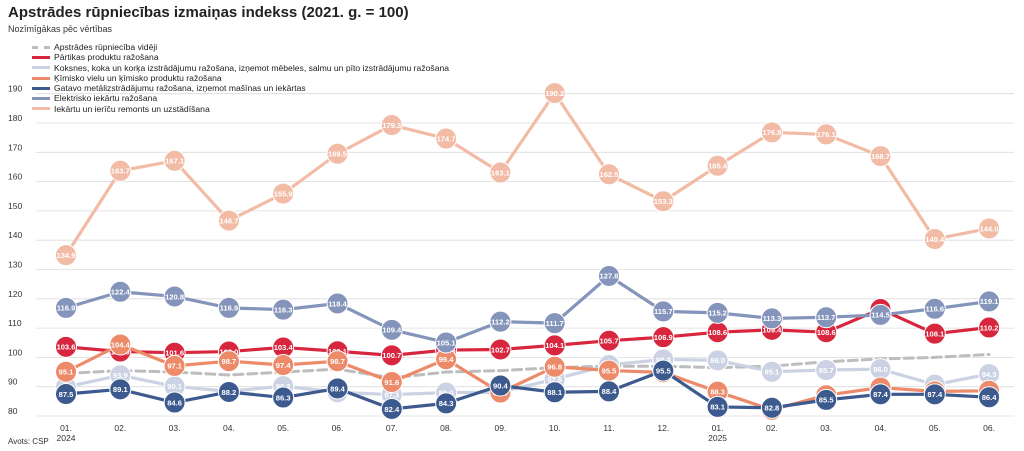  What do you see at coordinates (609, 174) in the screenshot?
I see `data-label: 162.5` at bounding box center [609, 174].